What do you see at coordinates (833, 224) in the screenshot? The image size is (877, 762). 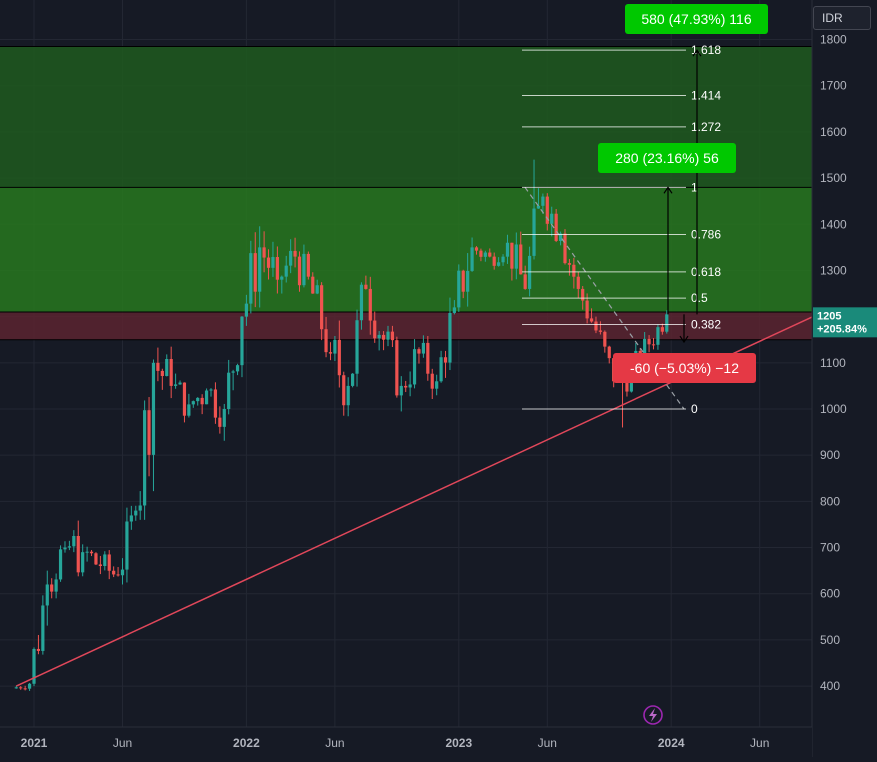 I see `y-tick-label: 1400` at bounding box center [833, 224].